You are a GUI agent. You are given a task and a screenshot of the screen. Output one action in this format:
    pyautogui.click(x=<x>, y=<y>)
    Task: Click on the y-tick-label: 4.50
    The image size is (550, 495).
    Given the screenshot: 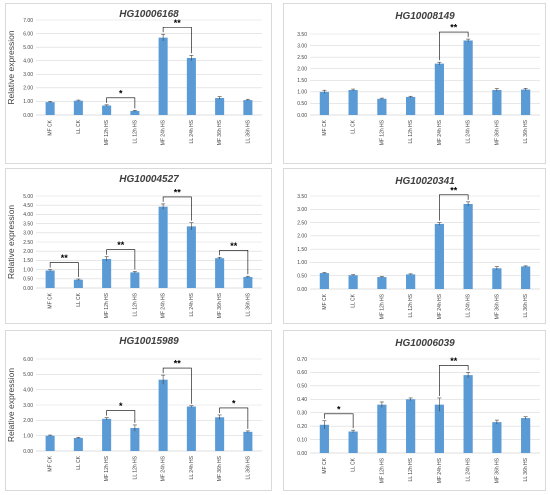 What is the action you would take?
    pyautogui.click(x=28, y=206)
    